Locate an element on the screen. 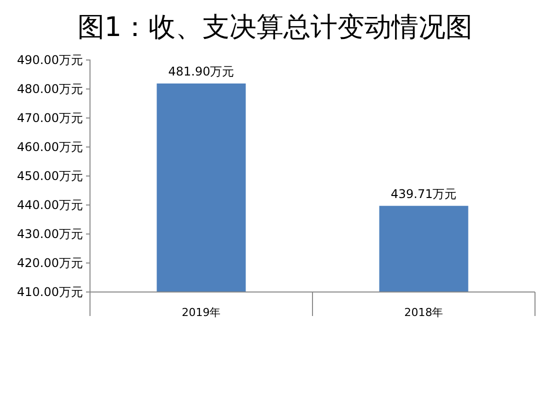 The height and width of the screenshot is (403, 550). chart-title: 图1：收、支决算总计变动情况图 is located at coordinates (275, 27).